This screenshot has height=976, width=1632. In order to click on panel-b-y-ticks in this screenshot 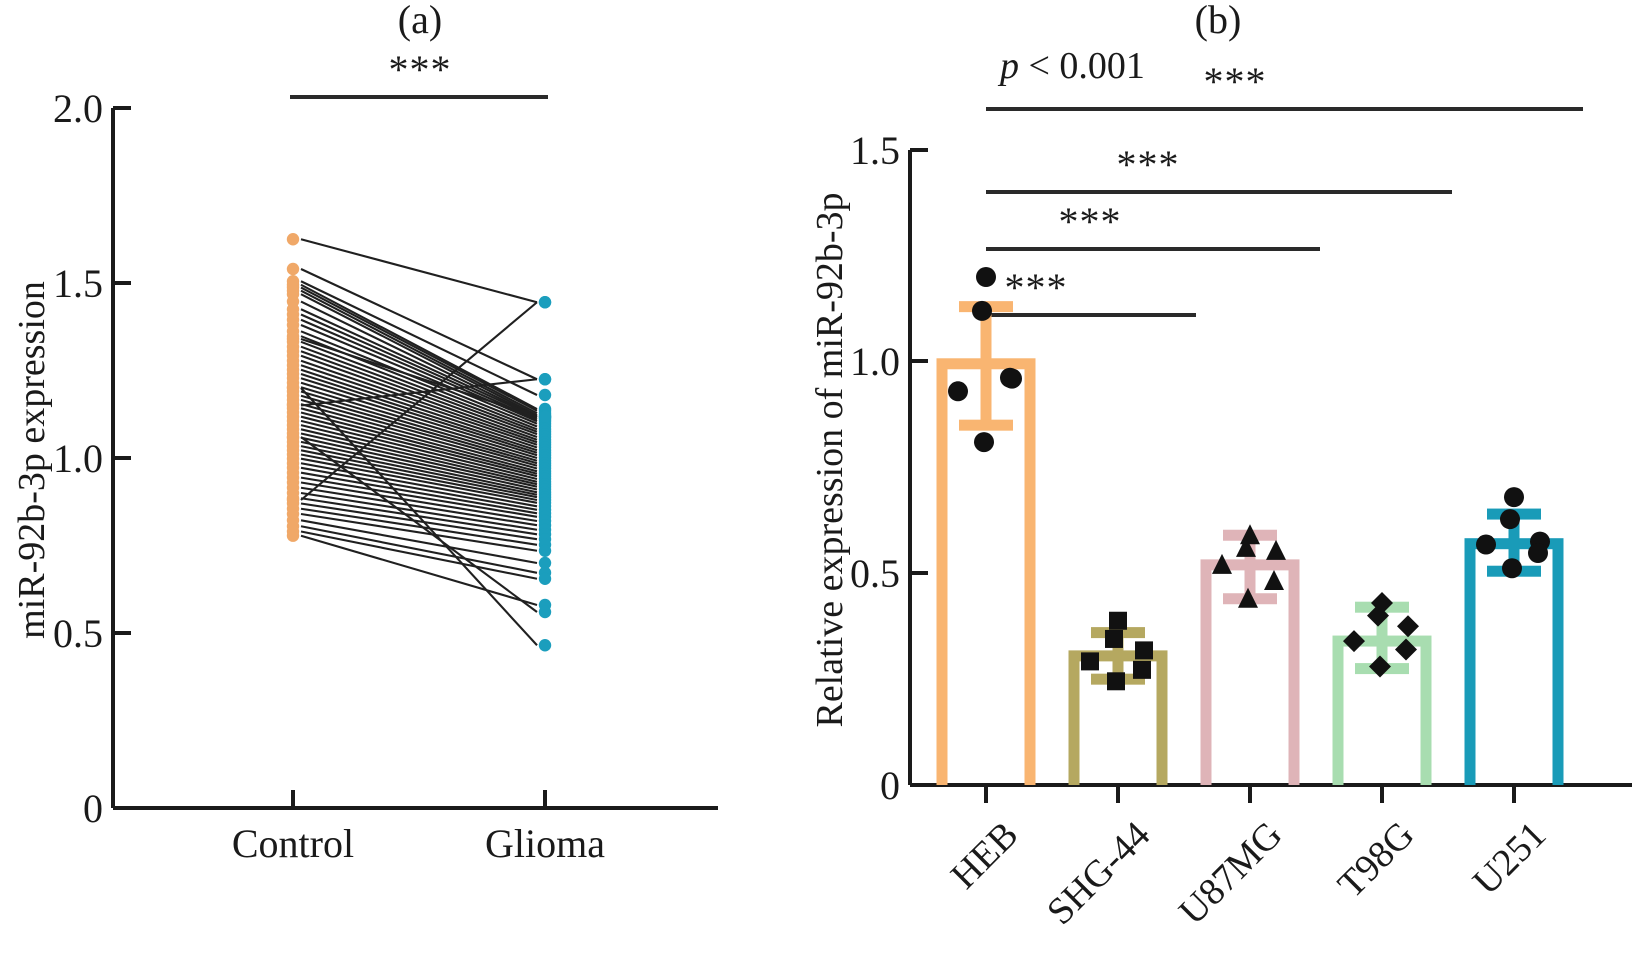, I will do `click(919, 361)`.